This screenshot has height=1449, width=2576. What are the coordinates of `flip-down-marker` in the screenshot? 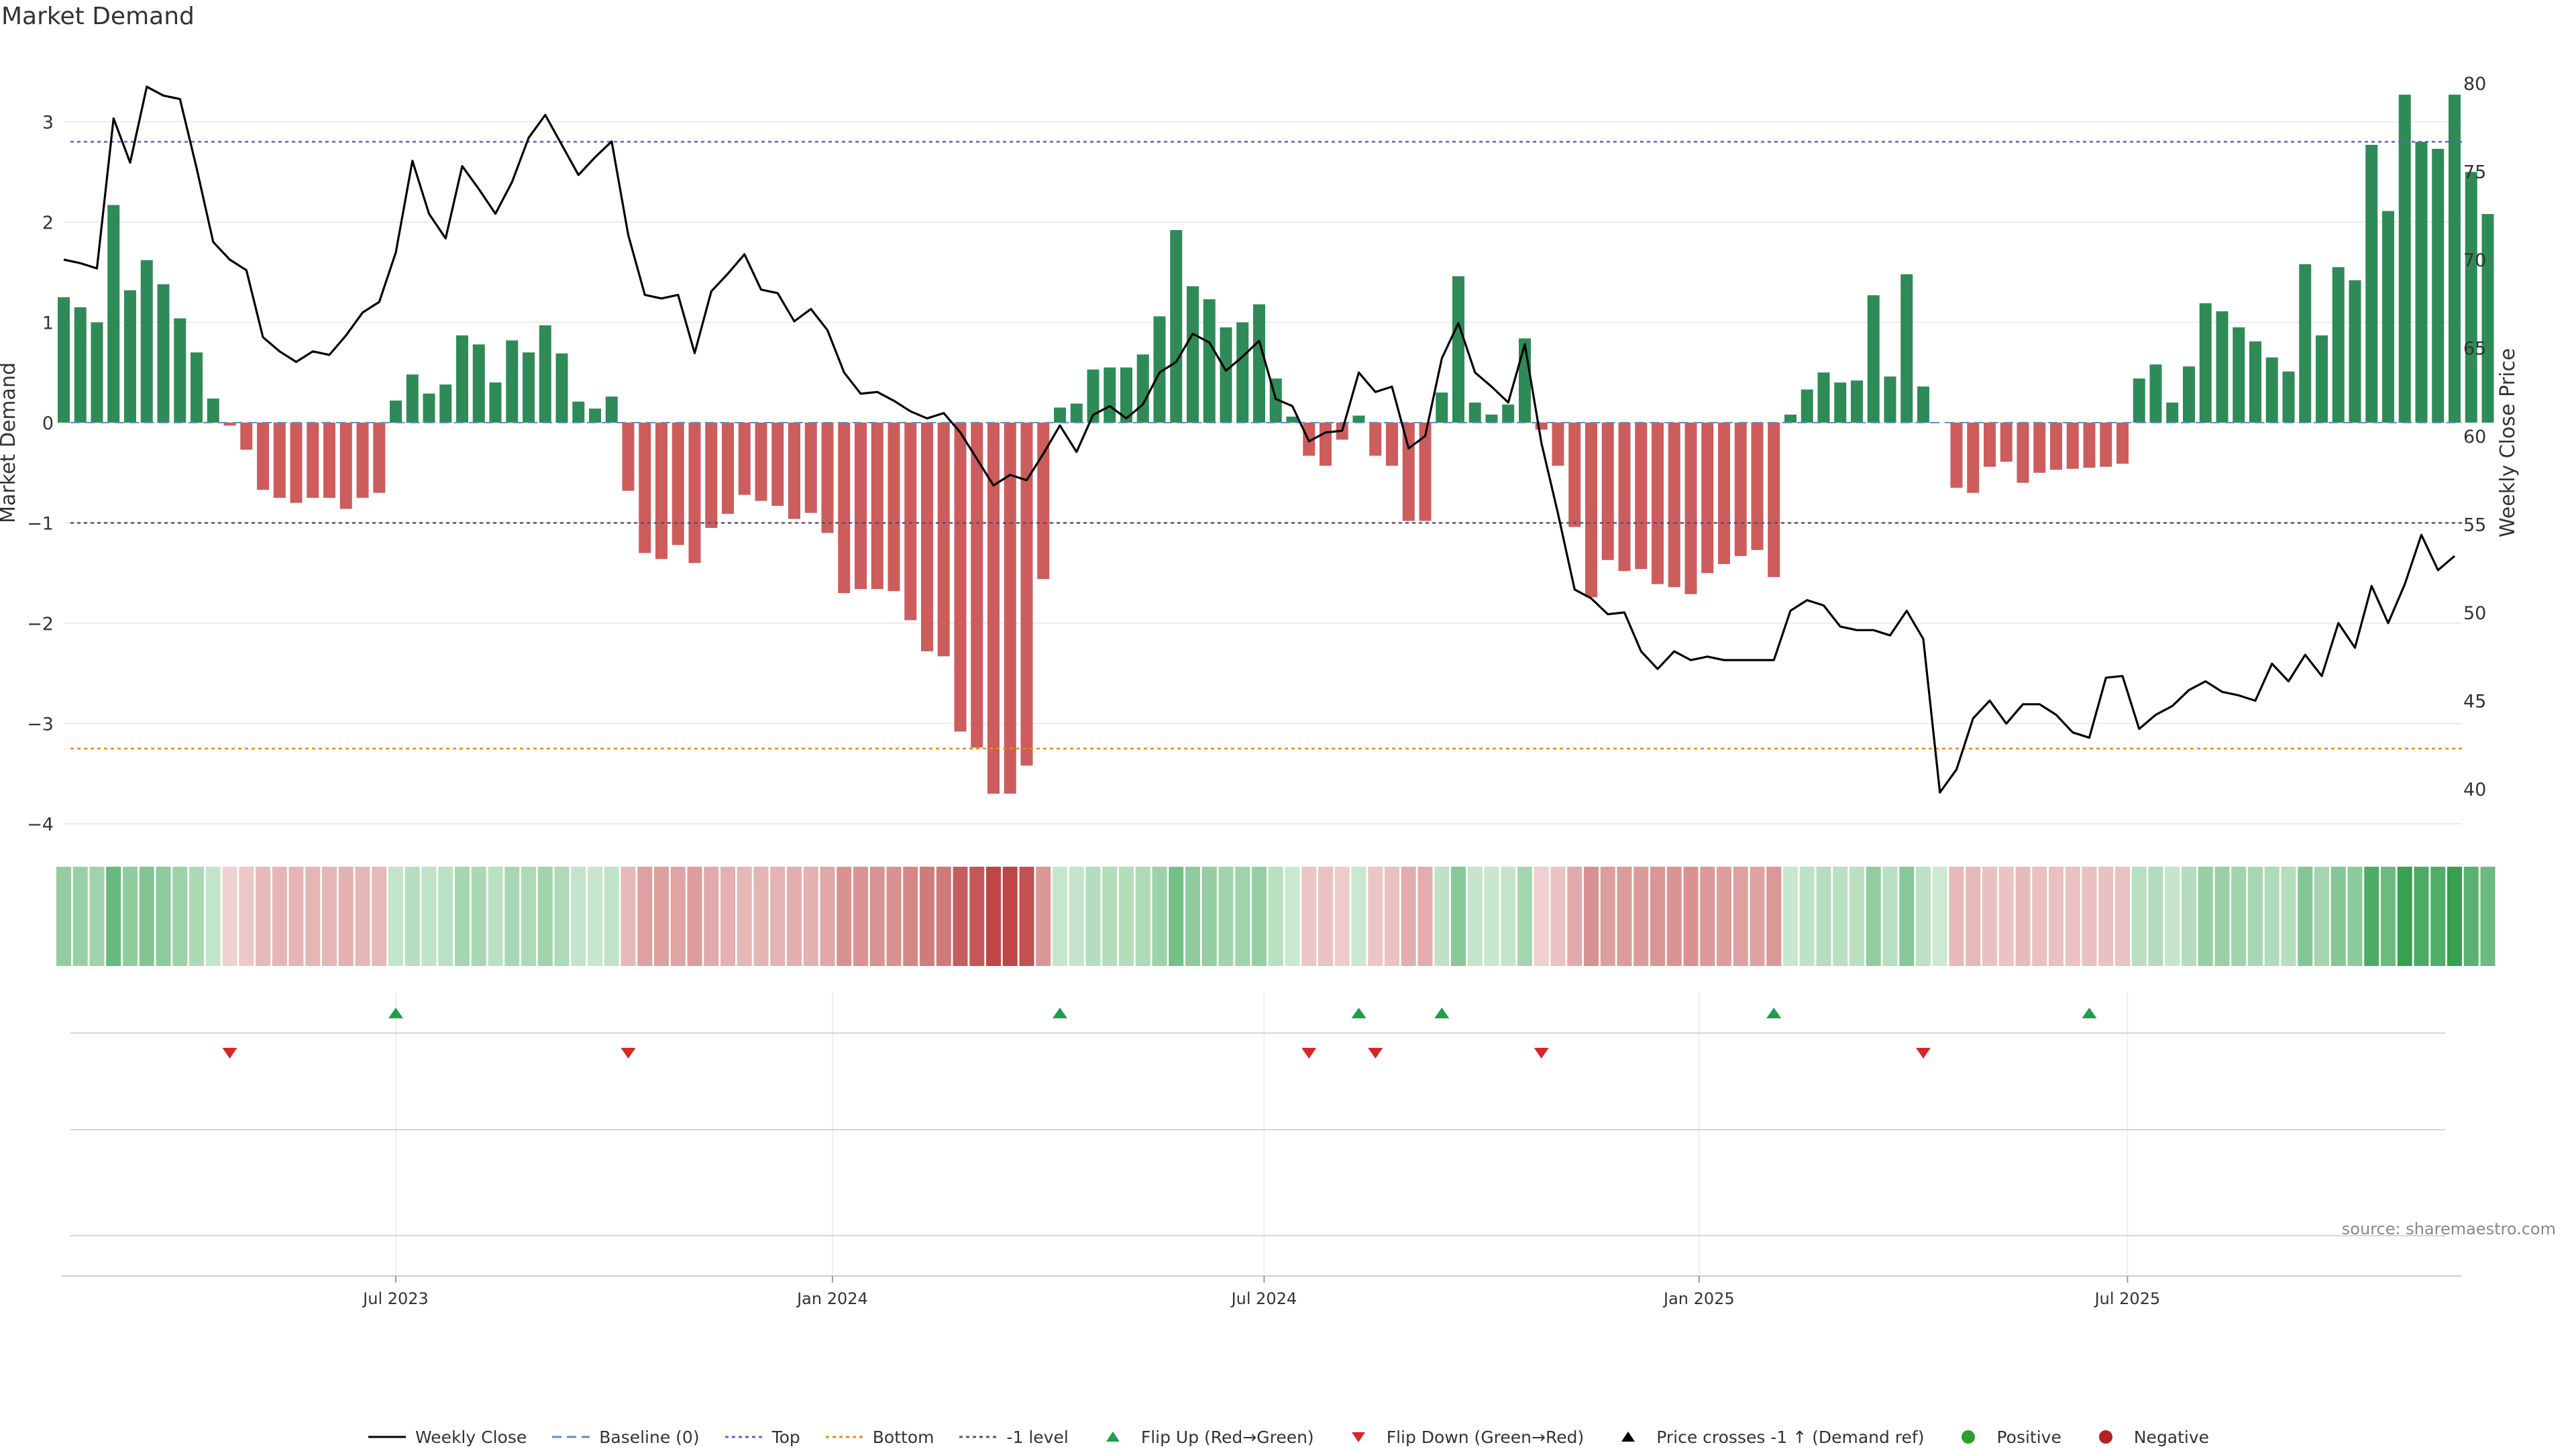 It's located at (229, 1053).